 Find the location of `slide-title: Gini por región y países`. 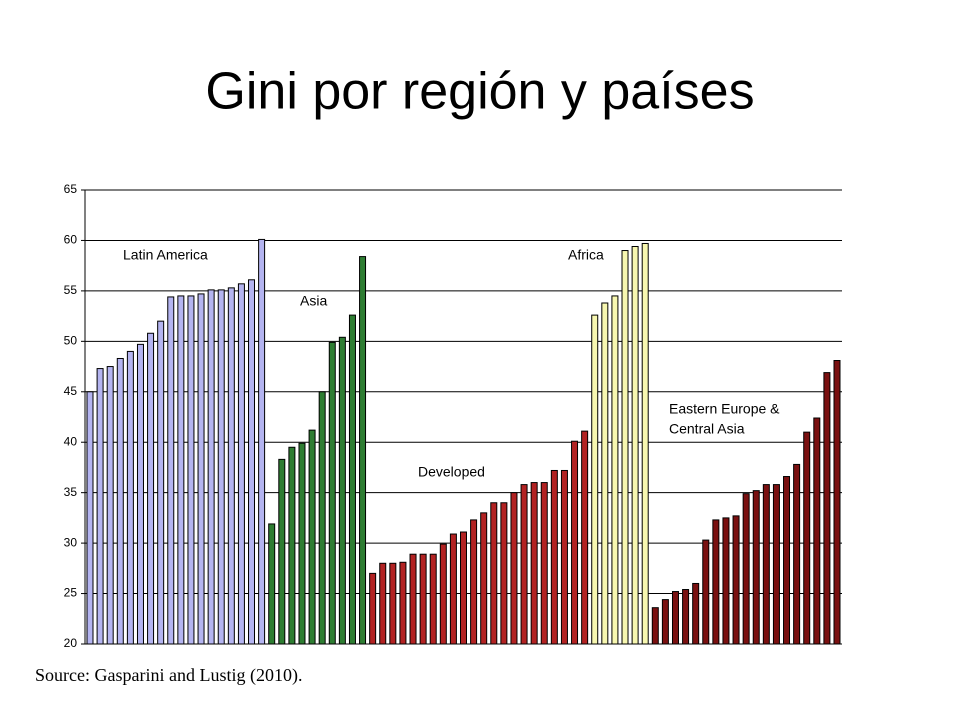

slide-title: Gini por región y países is located at coordinates (479, 92).